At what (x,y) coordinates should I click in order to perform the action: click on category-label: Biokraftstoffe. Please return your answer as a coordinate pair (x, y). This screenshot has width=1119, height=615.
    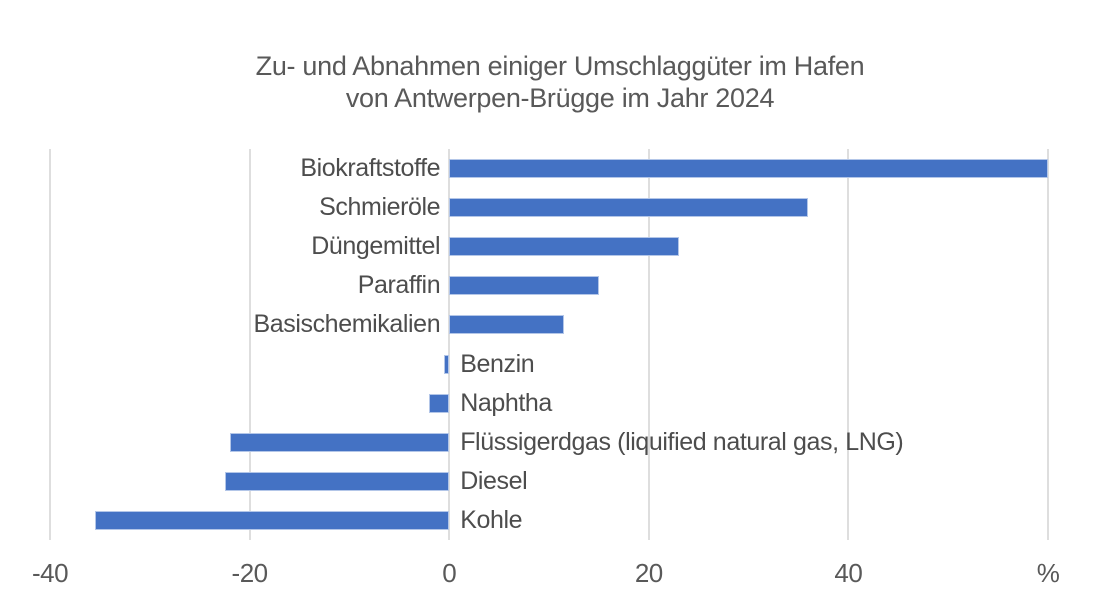
    Looking at the image, I should click on (370, 168).